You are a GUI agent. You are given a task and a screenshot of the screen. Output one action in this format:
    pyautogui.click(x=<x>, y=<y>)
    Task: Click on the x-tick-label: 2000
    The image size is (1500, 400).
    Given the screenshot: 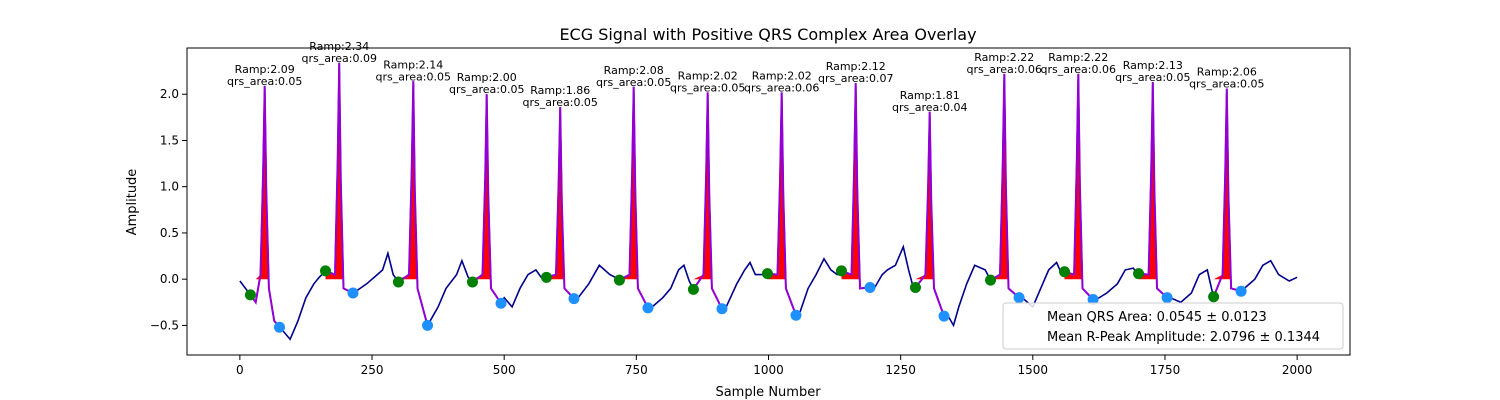 What is the action you would take?
    pyautogui.click(x=1297, y=370)
    